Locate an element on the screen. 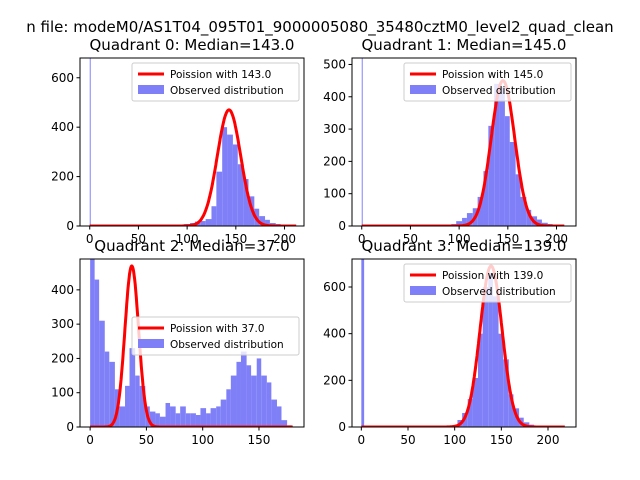 This screenshot has width=640, height=480. legend: Poission with 143.0 Observed distribution is located at coordinates (215, 82).